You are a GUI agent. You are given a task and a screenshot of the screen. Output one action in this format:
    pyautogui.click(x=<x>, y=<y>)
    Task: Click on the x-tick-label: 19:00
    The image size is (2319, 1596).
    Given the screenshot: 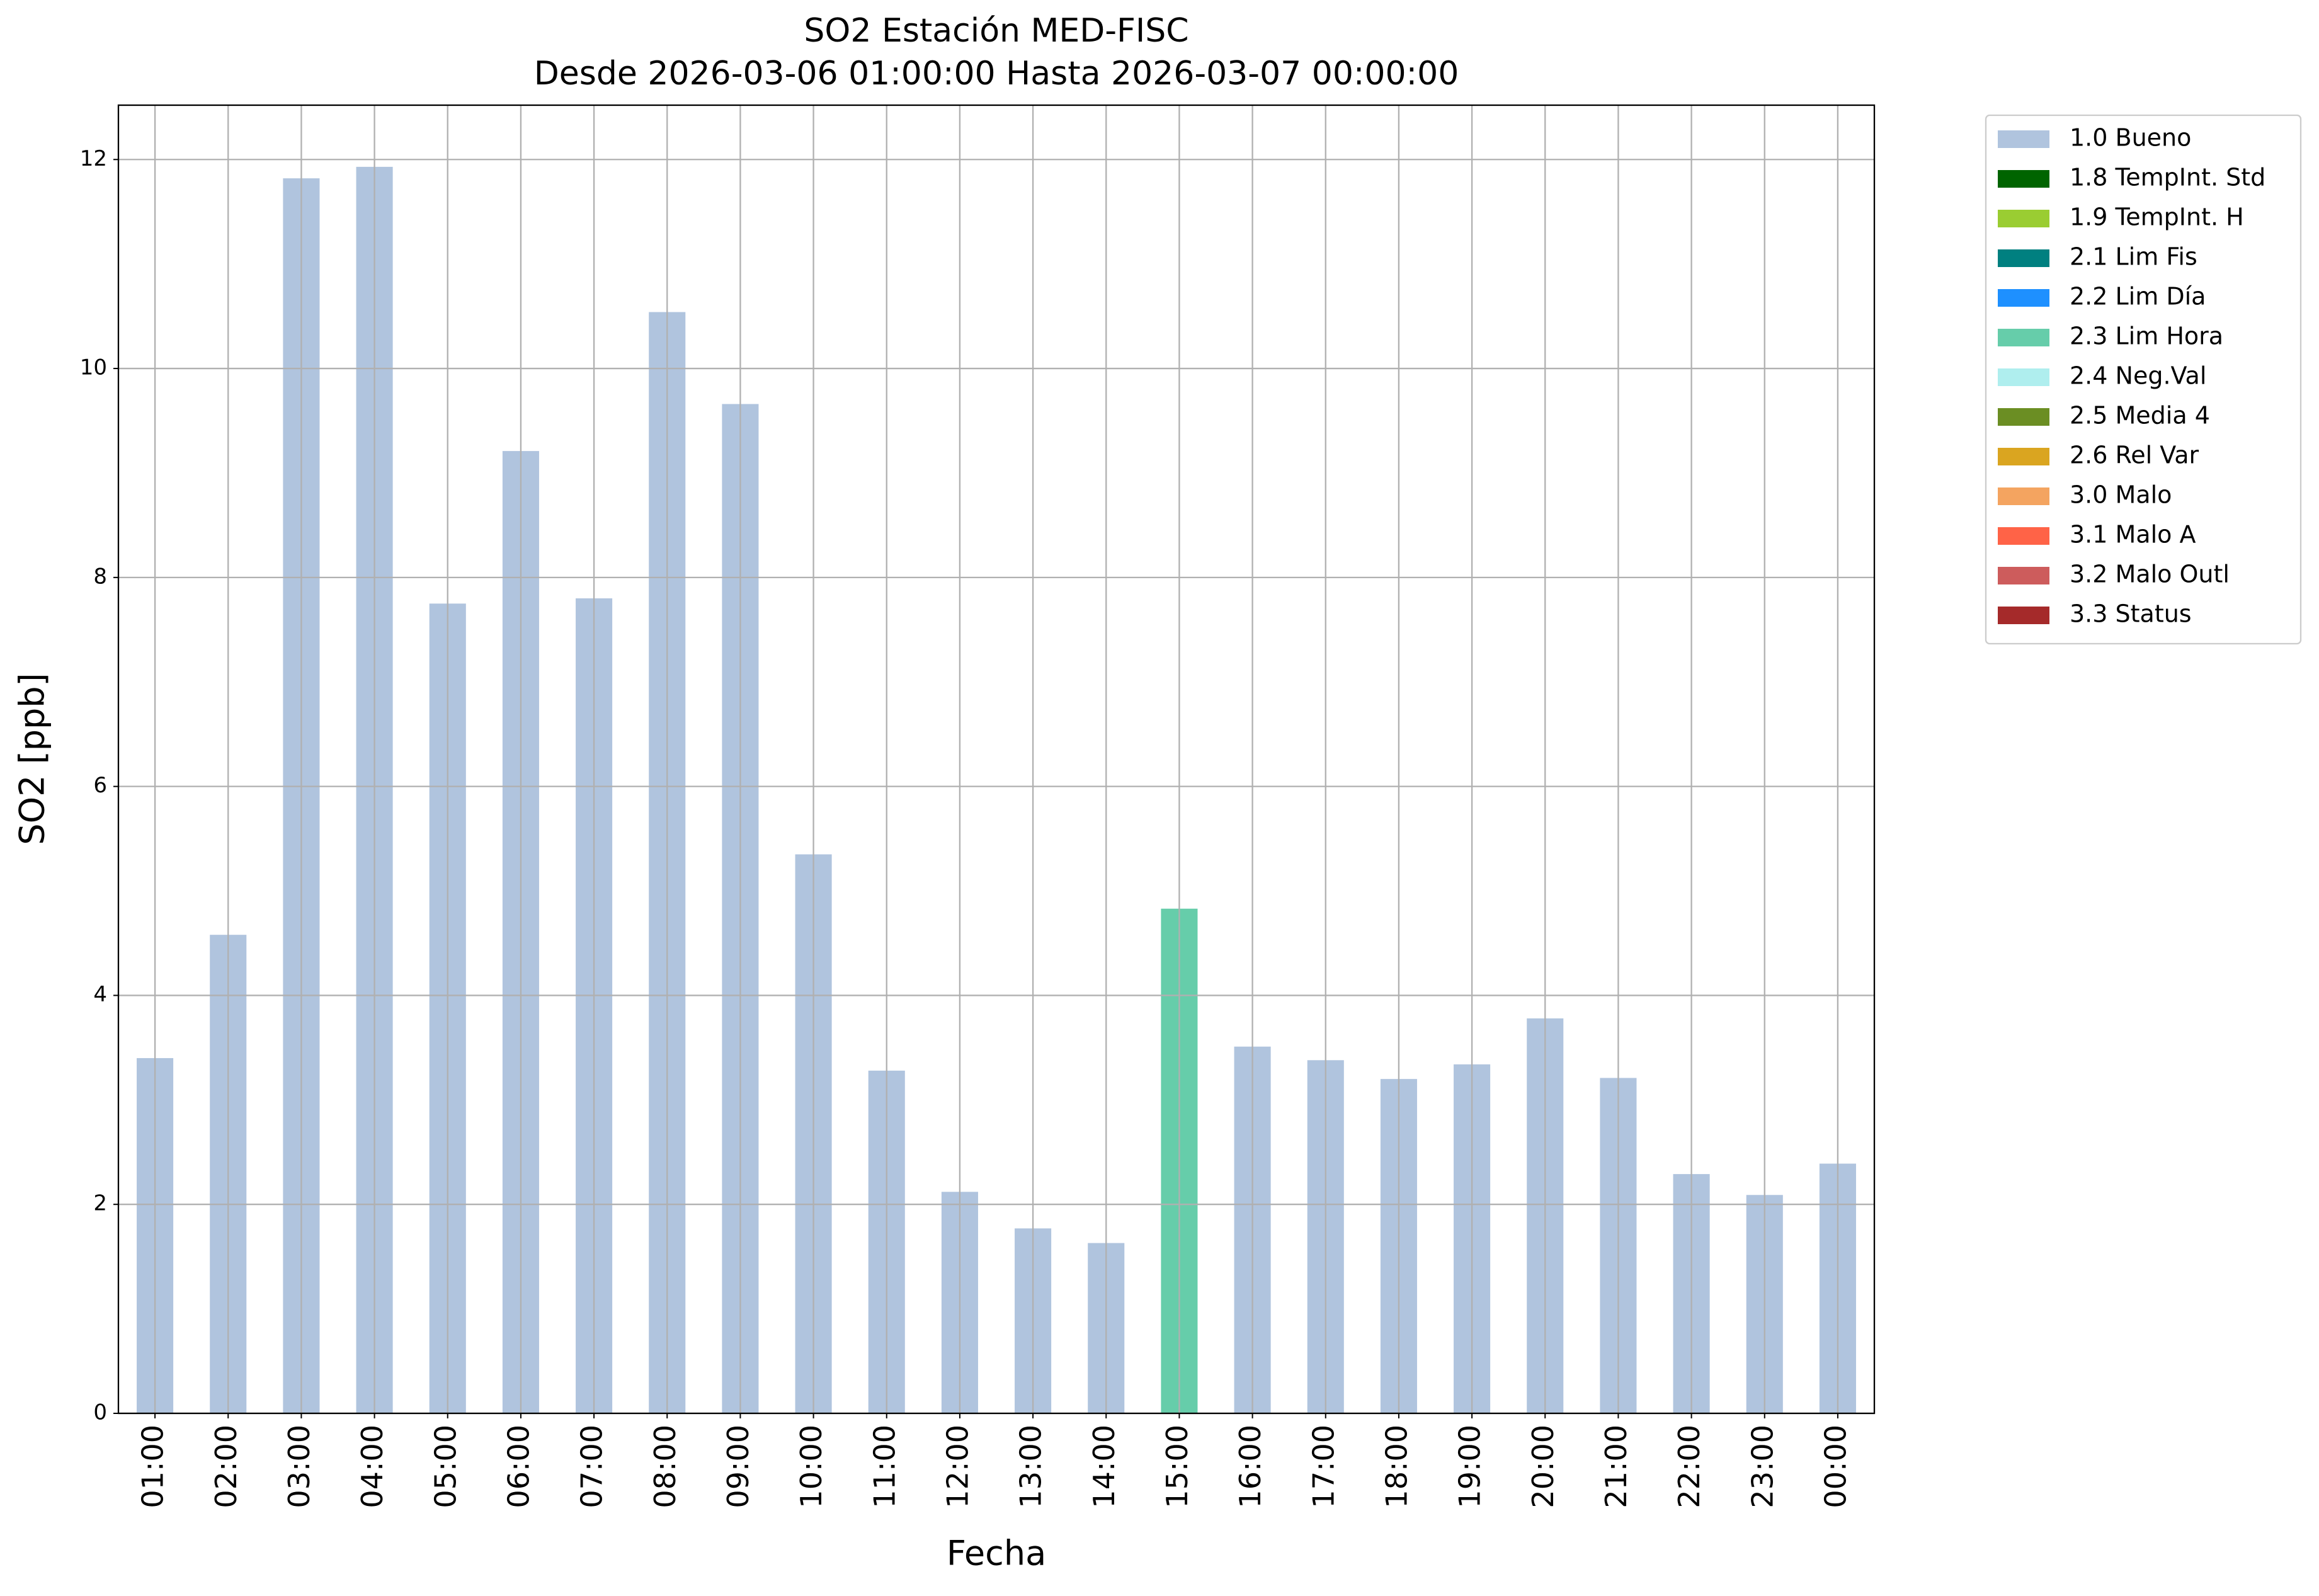 What is the action you would take?
    pyautogui.click(x=1470, y=1466)
    